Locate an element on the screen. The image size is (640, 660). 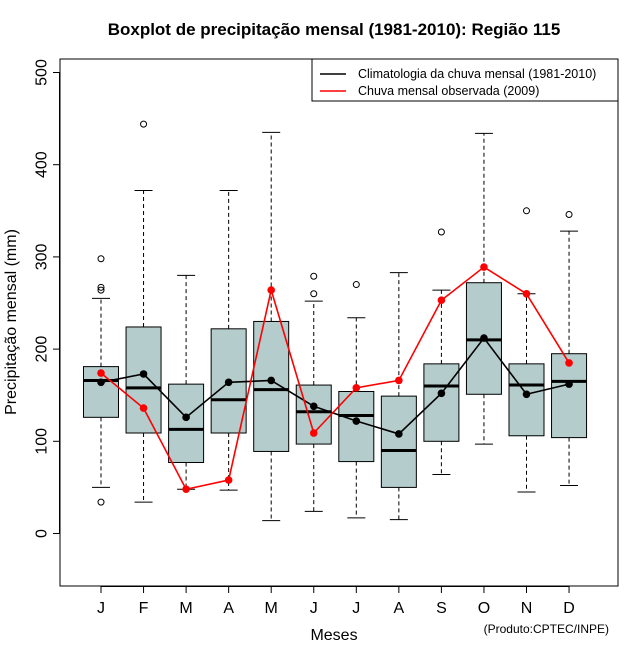
y-tick-label: 100 is located at coordinates (42, 441).